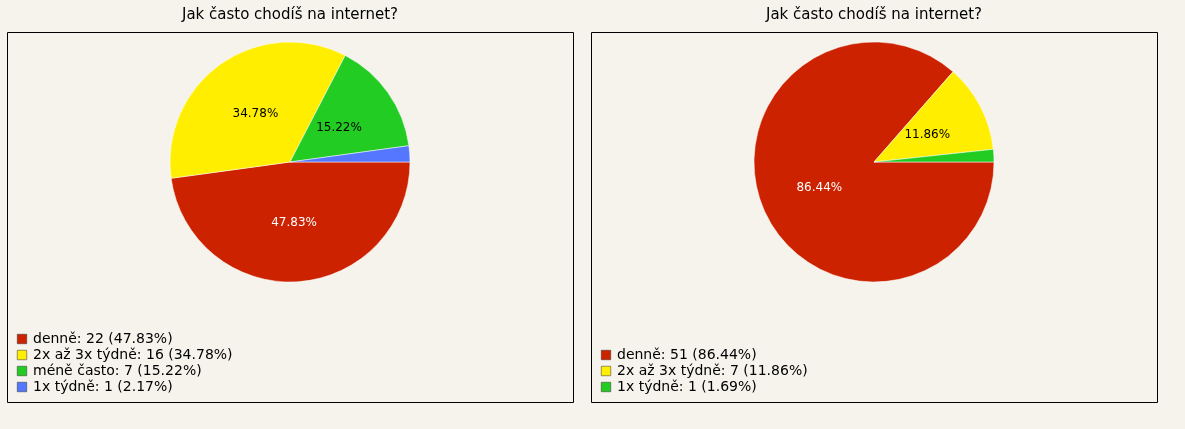 Image resolution: width=1185 pixels, height=429 pixels. What do you see at coordinates (117, 370) in the screenshot?
I see `legend-label: méně často: 7 (15.22%)` at bounding box center [117, 370].